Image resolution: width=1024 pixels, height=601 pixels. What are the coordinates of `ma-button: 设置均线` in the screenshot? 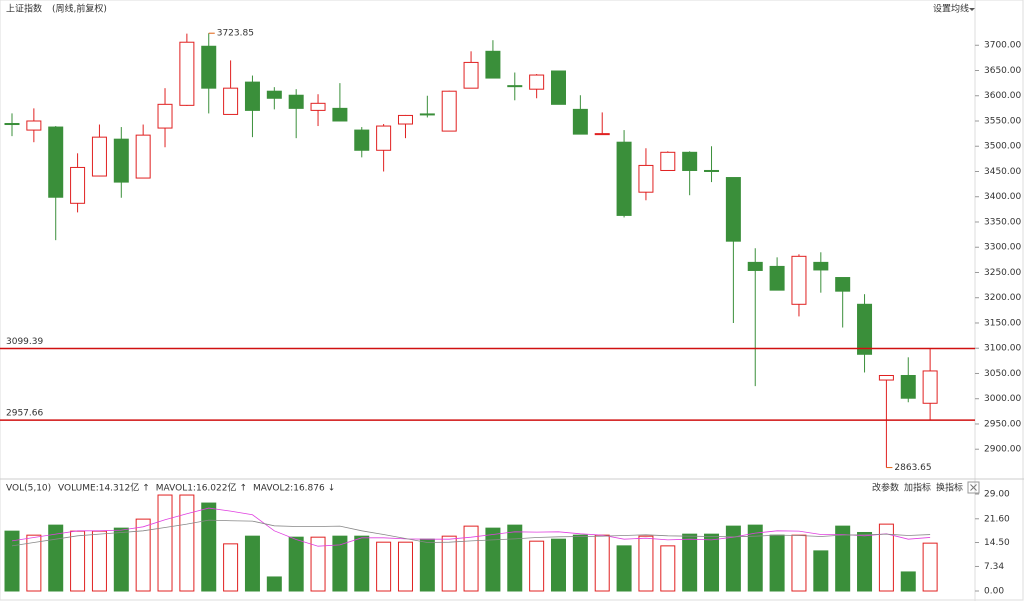 It's located at (951, 9).